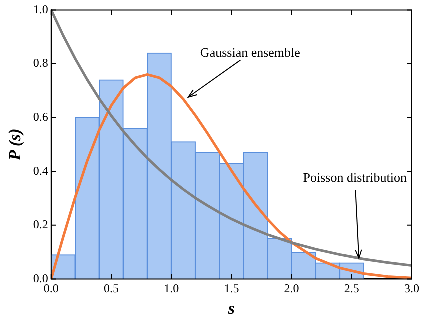 Image resolution: width=424 pixels, height=320 pixels. I want to click on y-tick-label: 0.6, so click(40, 117).